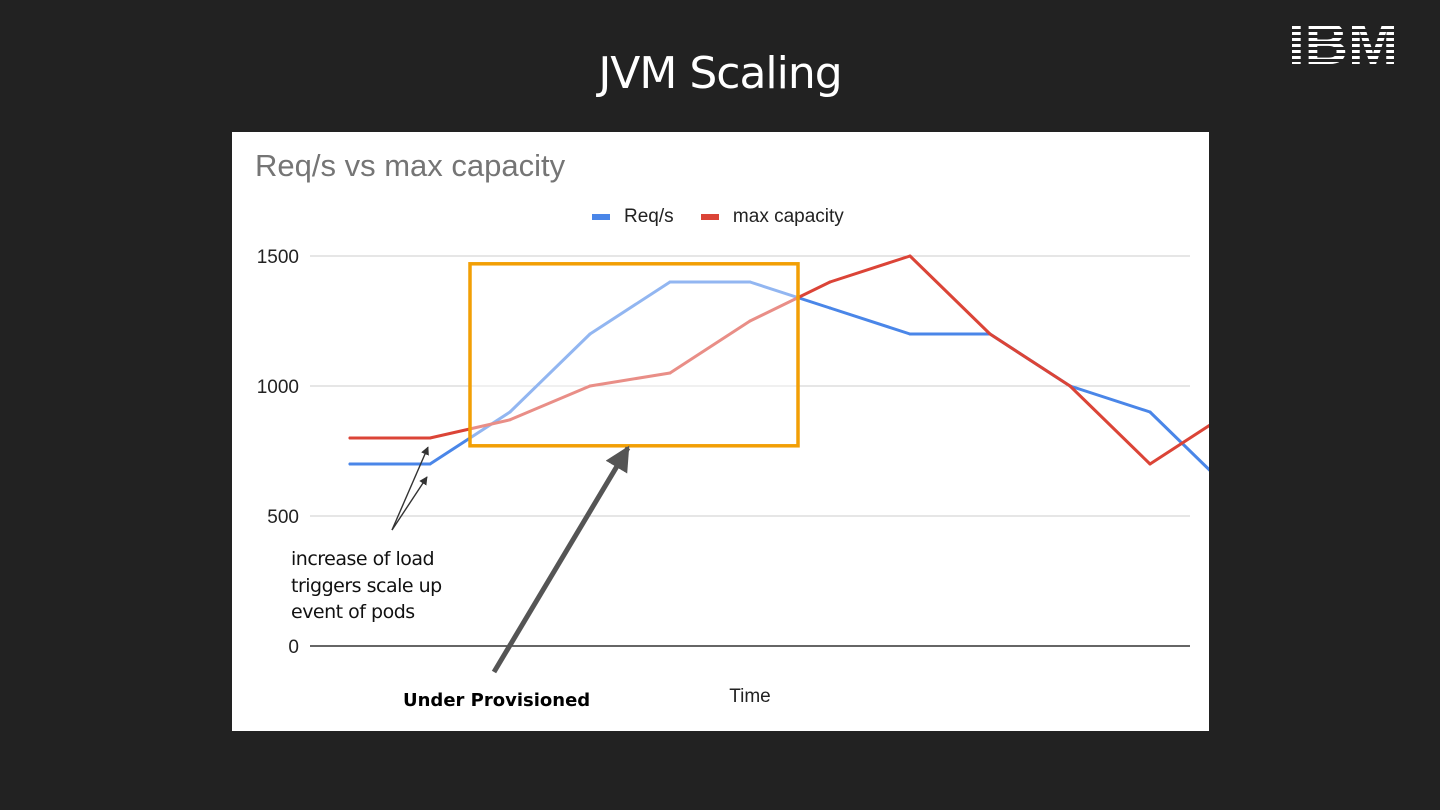 The width and height of the screenshot is (1440, 810). I want to click on chart-title: Req/s vs max capacity, so click(410, 165).